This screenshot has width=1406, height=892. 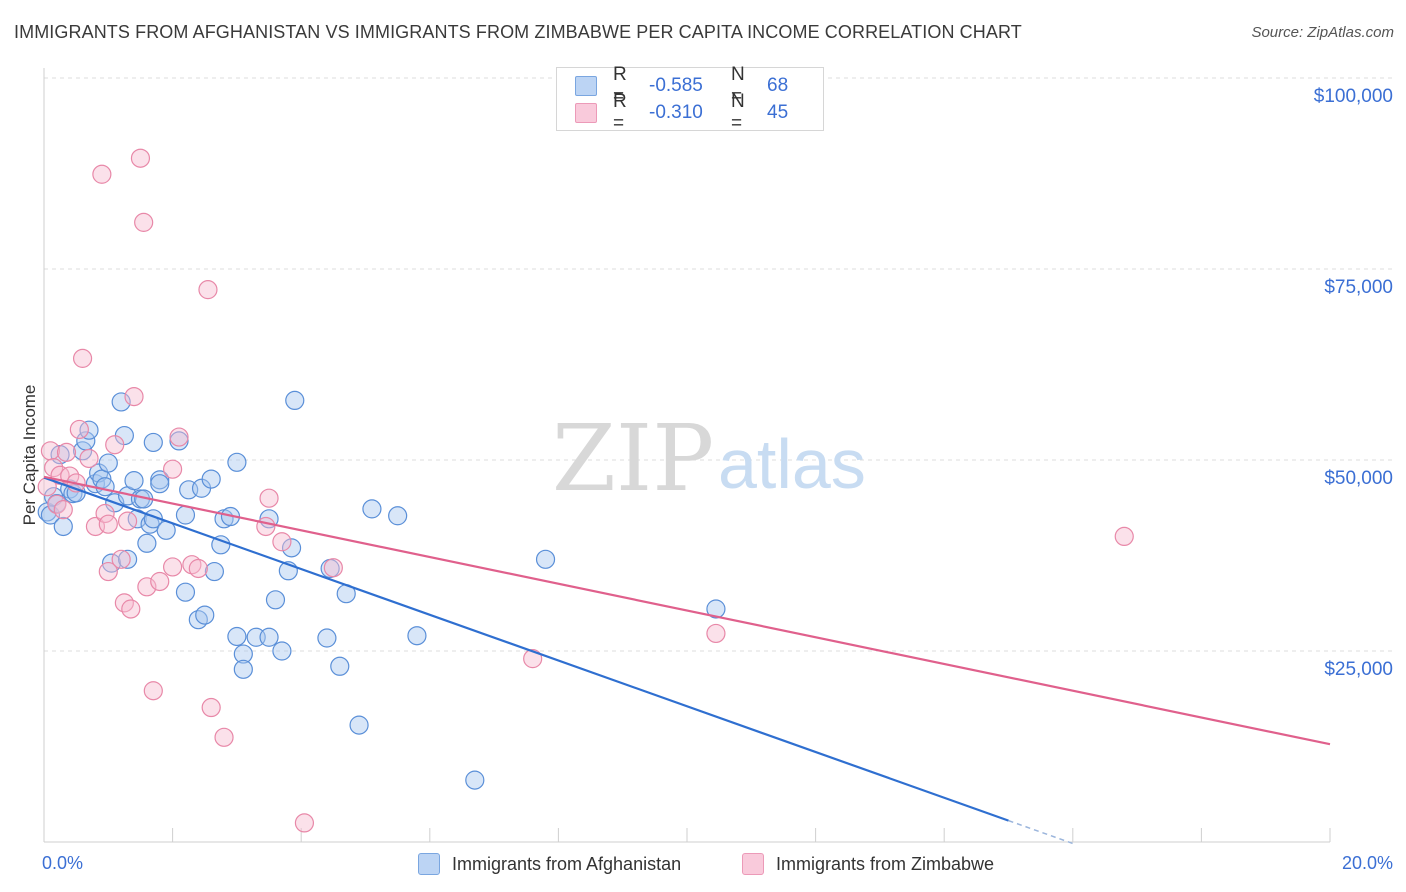 What do you see at coordinates (1041, 832) in the screenshot?
I see `trend-line-afghanistan-extension` at bounding box center [1041, 832].